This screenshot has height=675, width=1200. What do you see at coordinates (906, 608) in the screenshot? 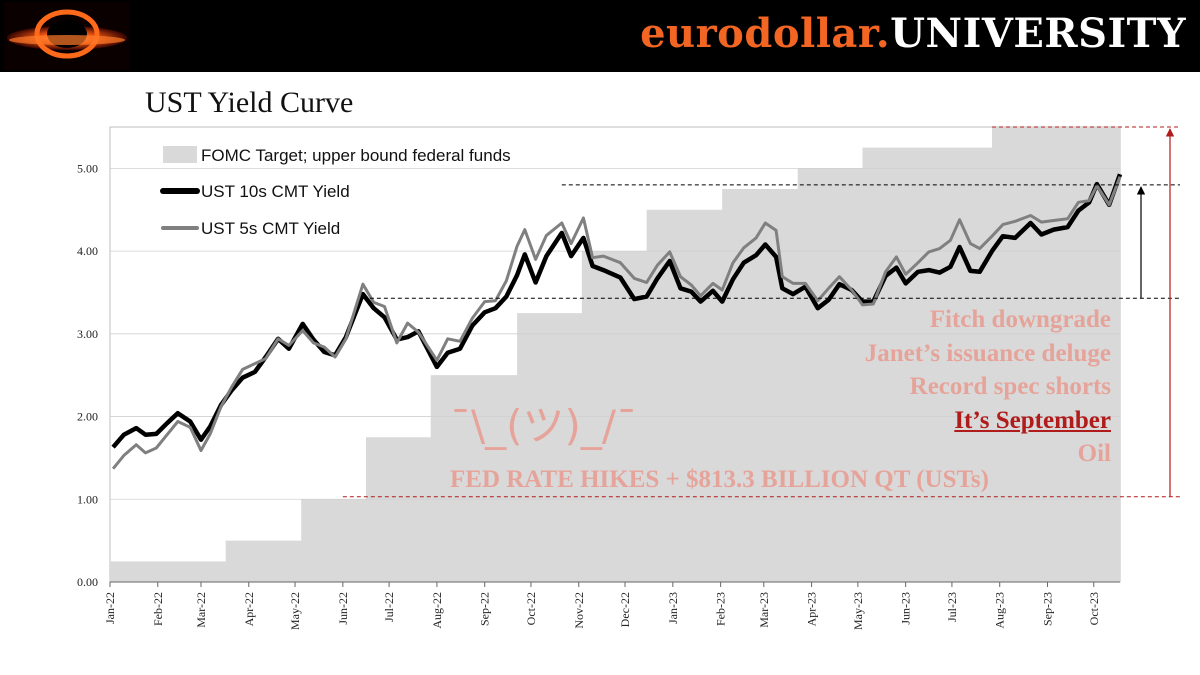
I see `x-tick-label: Jun-23` at bounding box center [906, 608].